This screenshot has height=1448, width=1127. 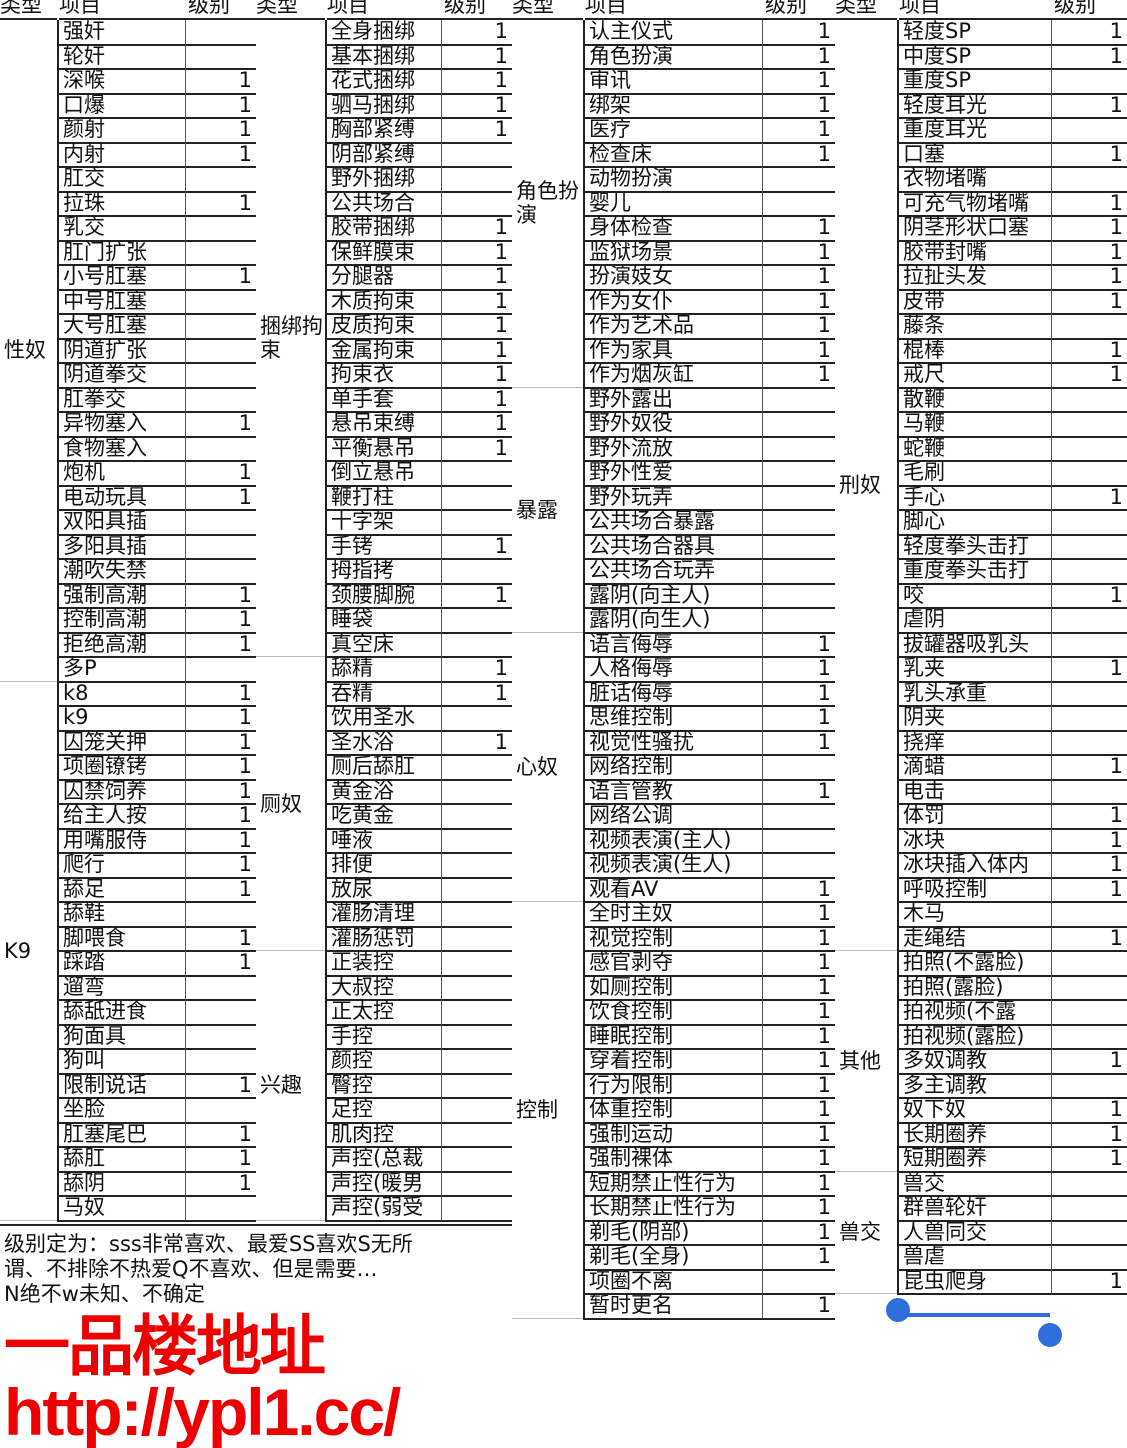 What do you see at coordinates (974, 1184) in the screenshot?
I see `item-cell: 兽交` at bounding box center [974, 1184].